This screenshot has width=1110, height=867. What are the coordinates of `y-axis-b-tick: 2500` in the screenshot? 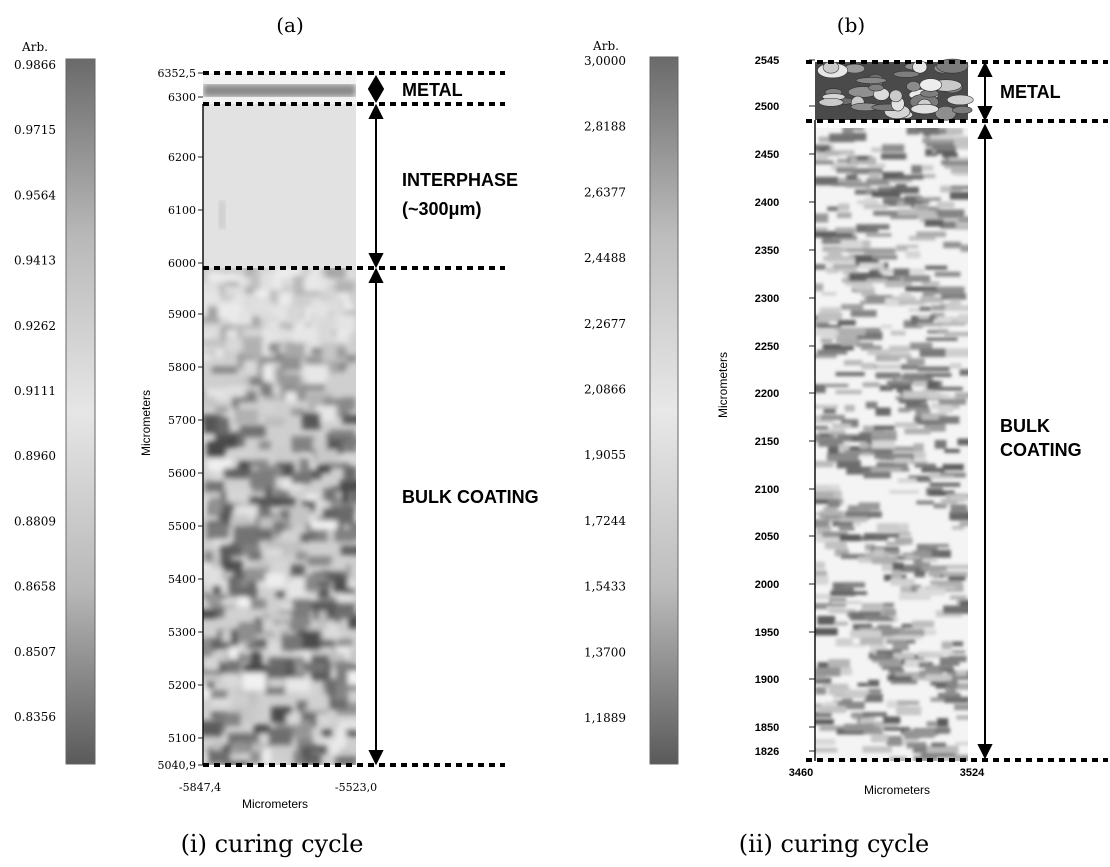 It's located at (767, 107).